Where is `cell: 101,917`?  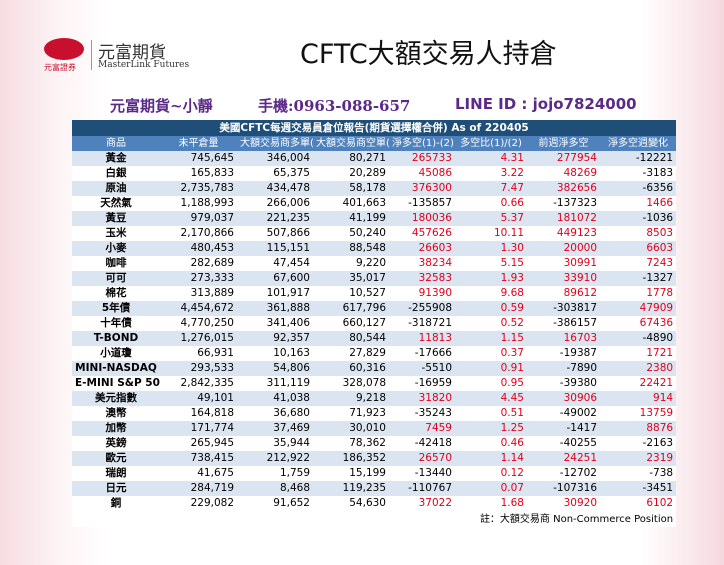 cell: 101,917 is located at coordinates (275, 293).